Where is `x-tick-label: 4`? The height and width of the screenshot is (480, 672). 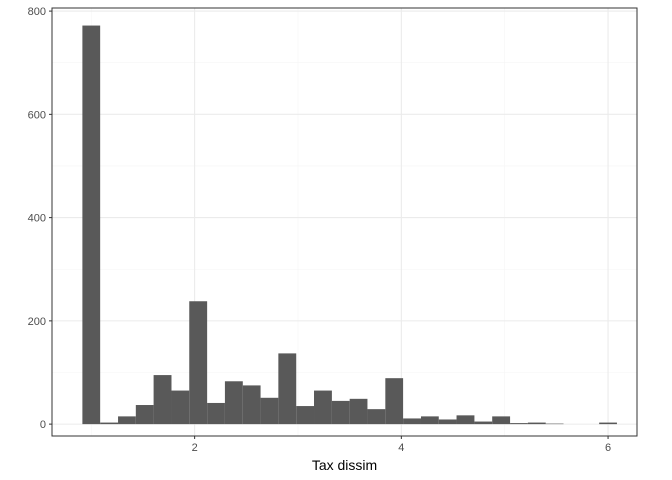
x-tick-label: 4 is located at coordinates (401, 448).